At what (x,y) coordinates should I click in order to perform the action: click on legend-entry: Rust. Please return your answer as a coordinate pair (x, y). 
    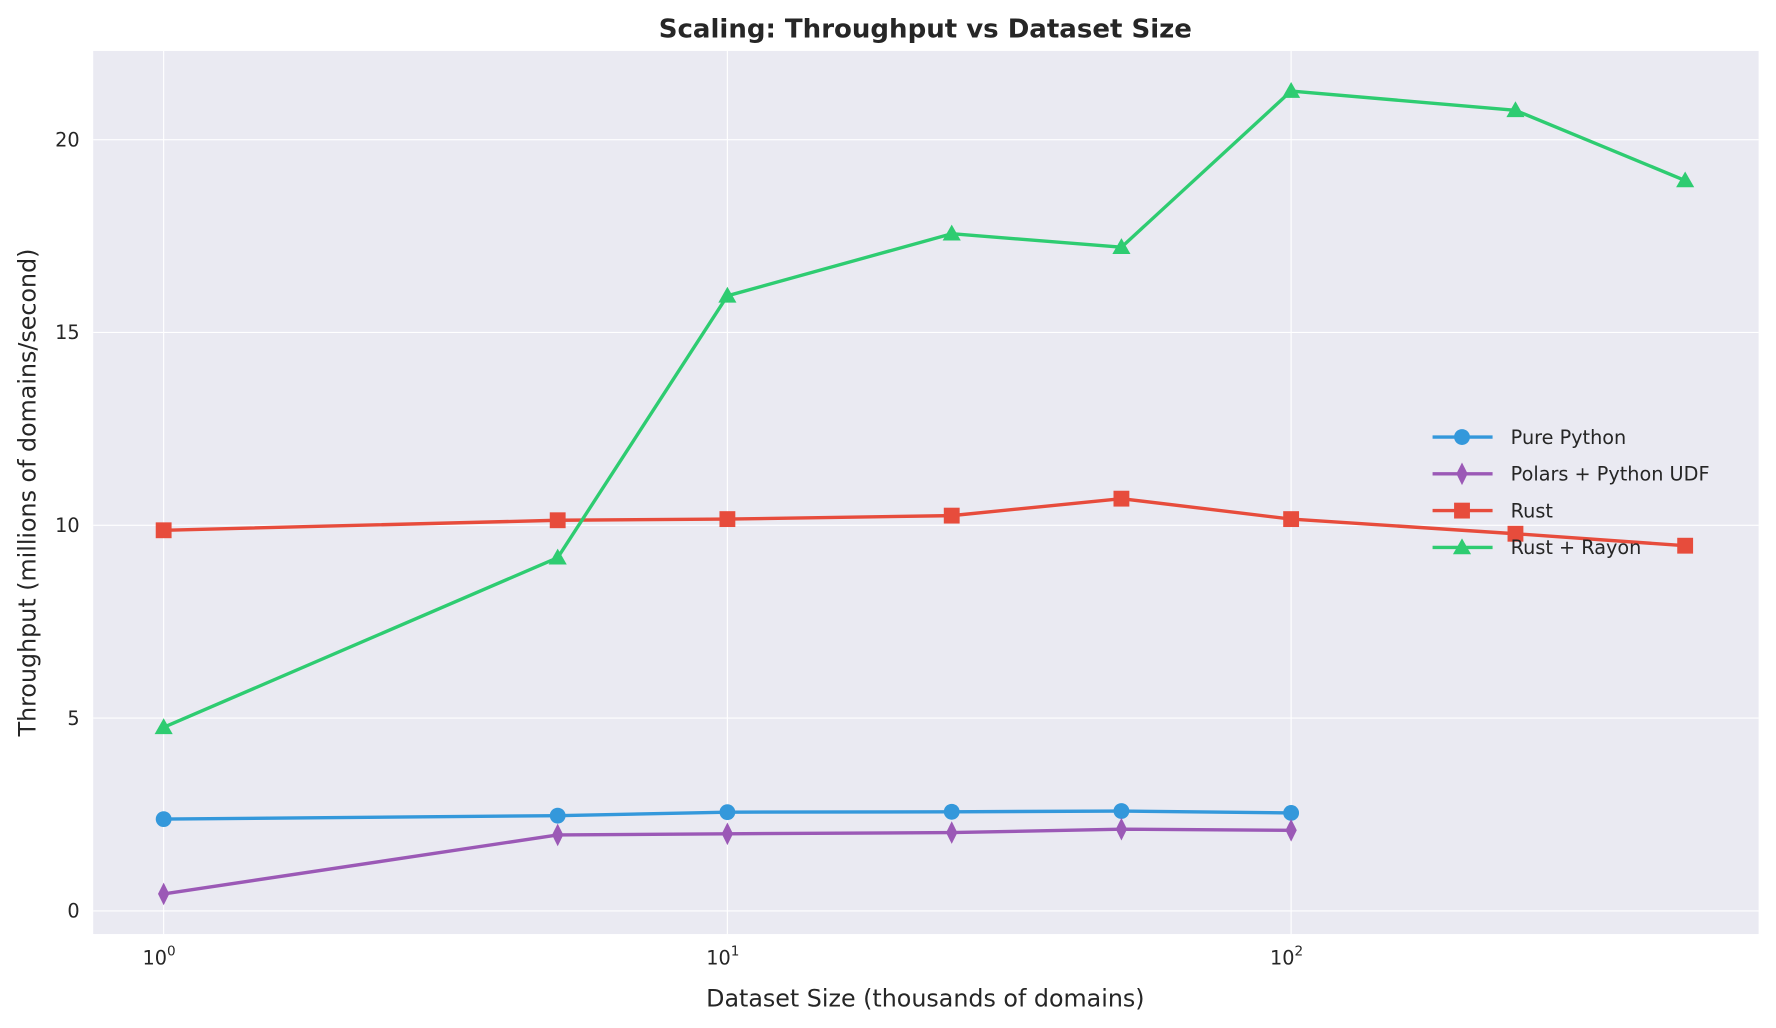
    Looking at the image, I should click on (1493, 510).